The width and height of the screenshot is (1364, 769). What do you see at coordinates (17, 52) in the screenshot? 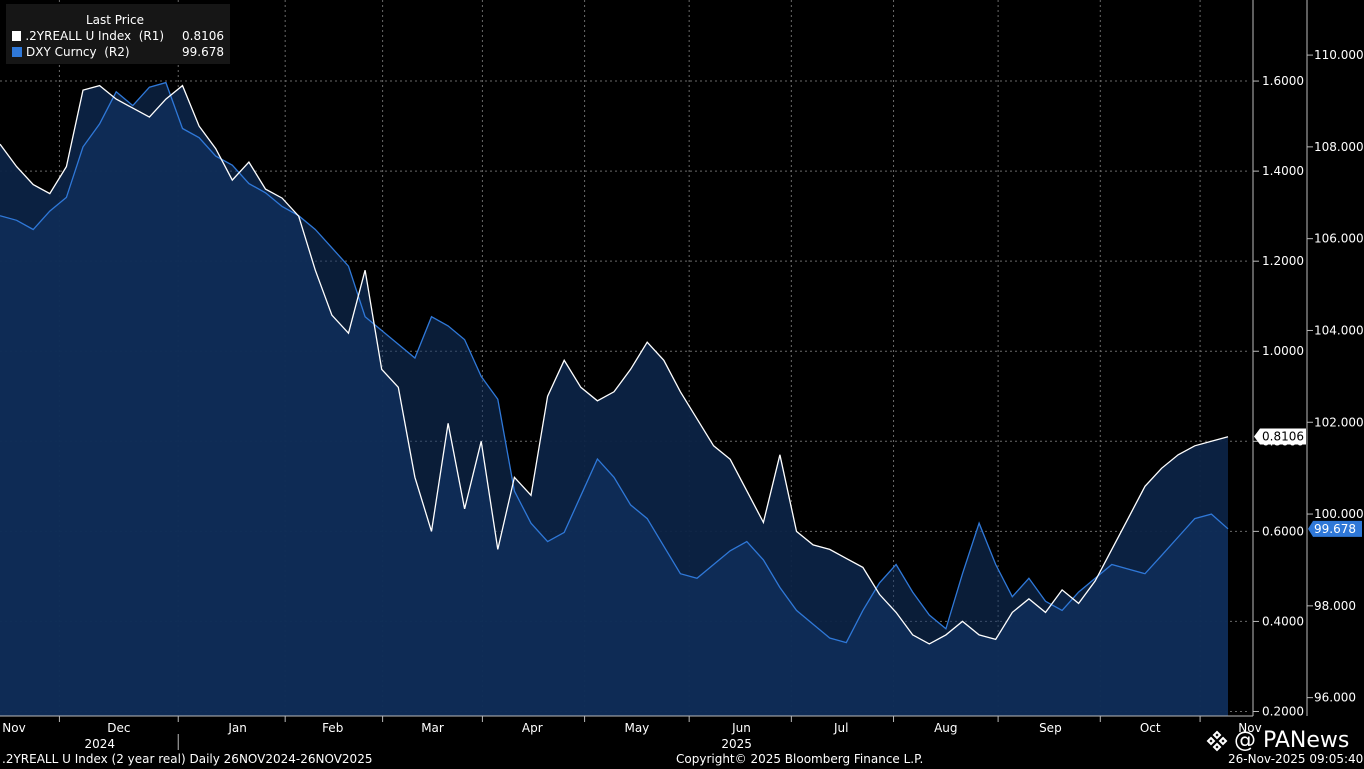
I see `legend-swatch-dxy` at bounding box center [17, 52].